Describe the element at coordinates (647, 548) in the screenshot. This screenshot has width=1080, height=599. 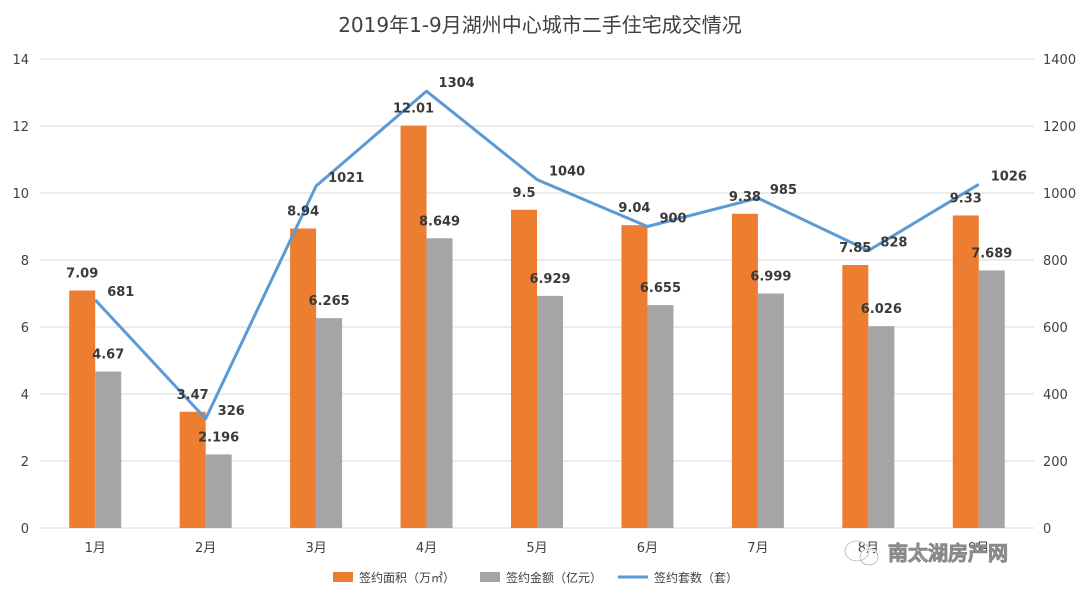
I see `x-tick-label: 6月` at that location.